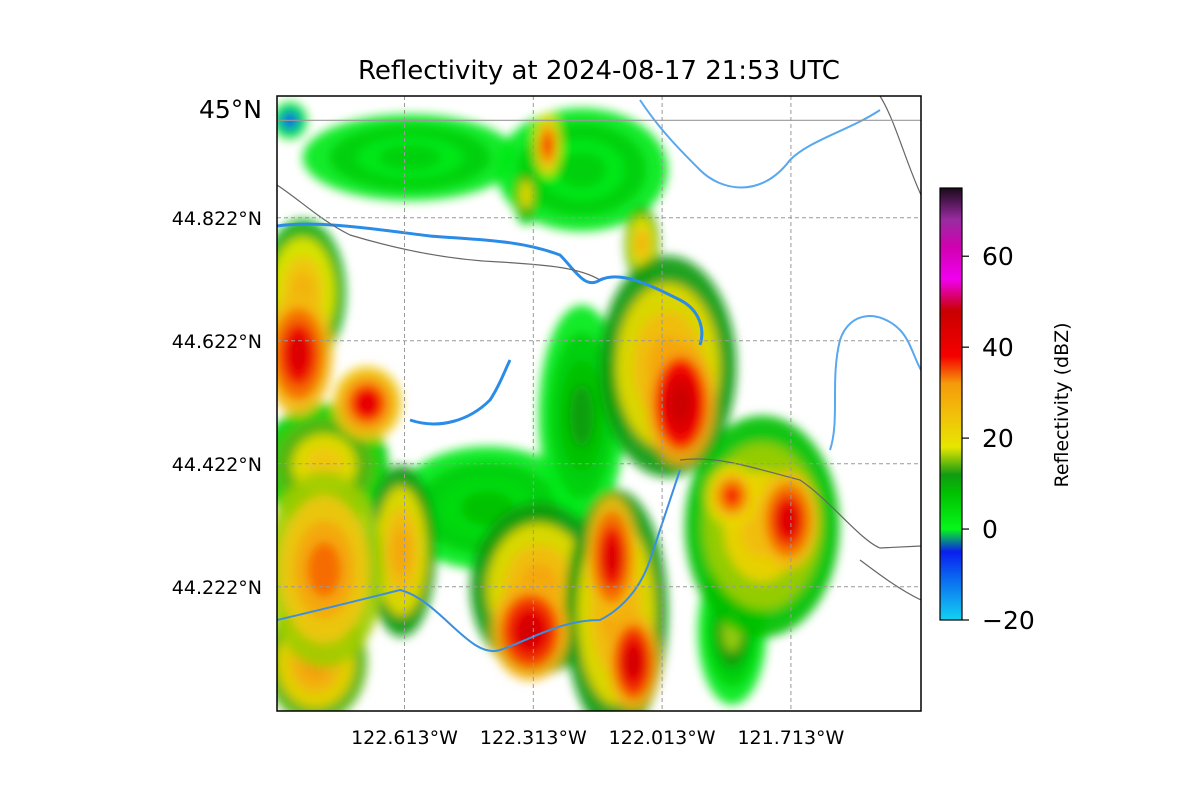 This screenshot has height=800, width=1200. I want to click on river-east, so click(875, 383).